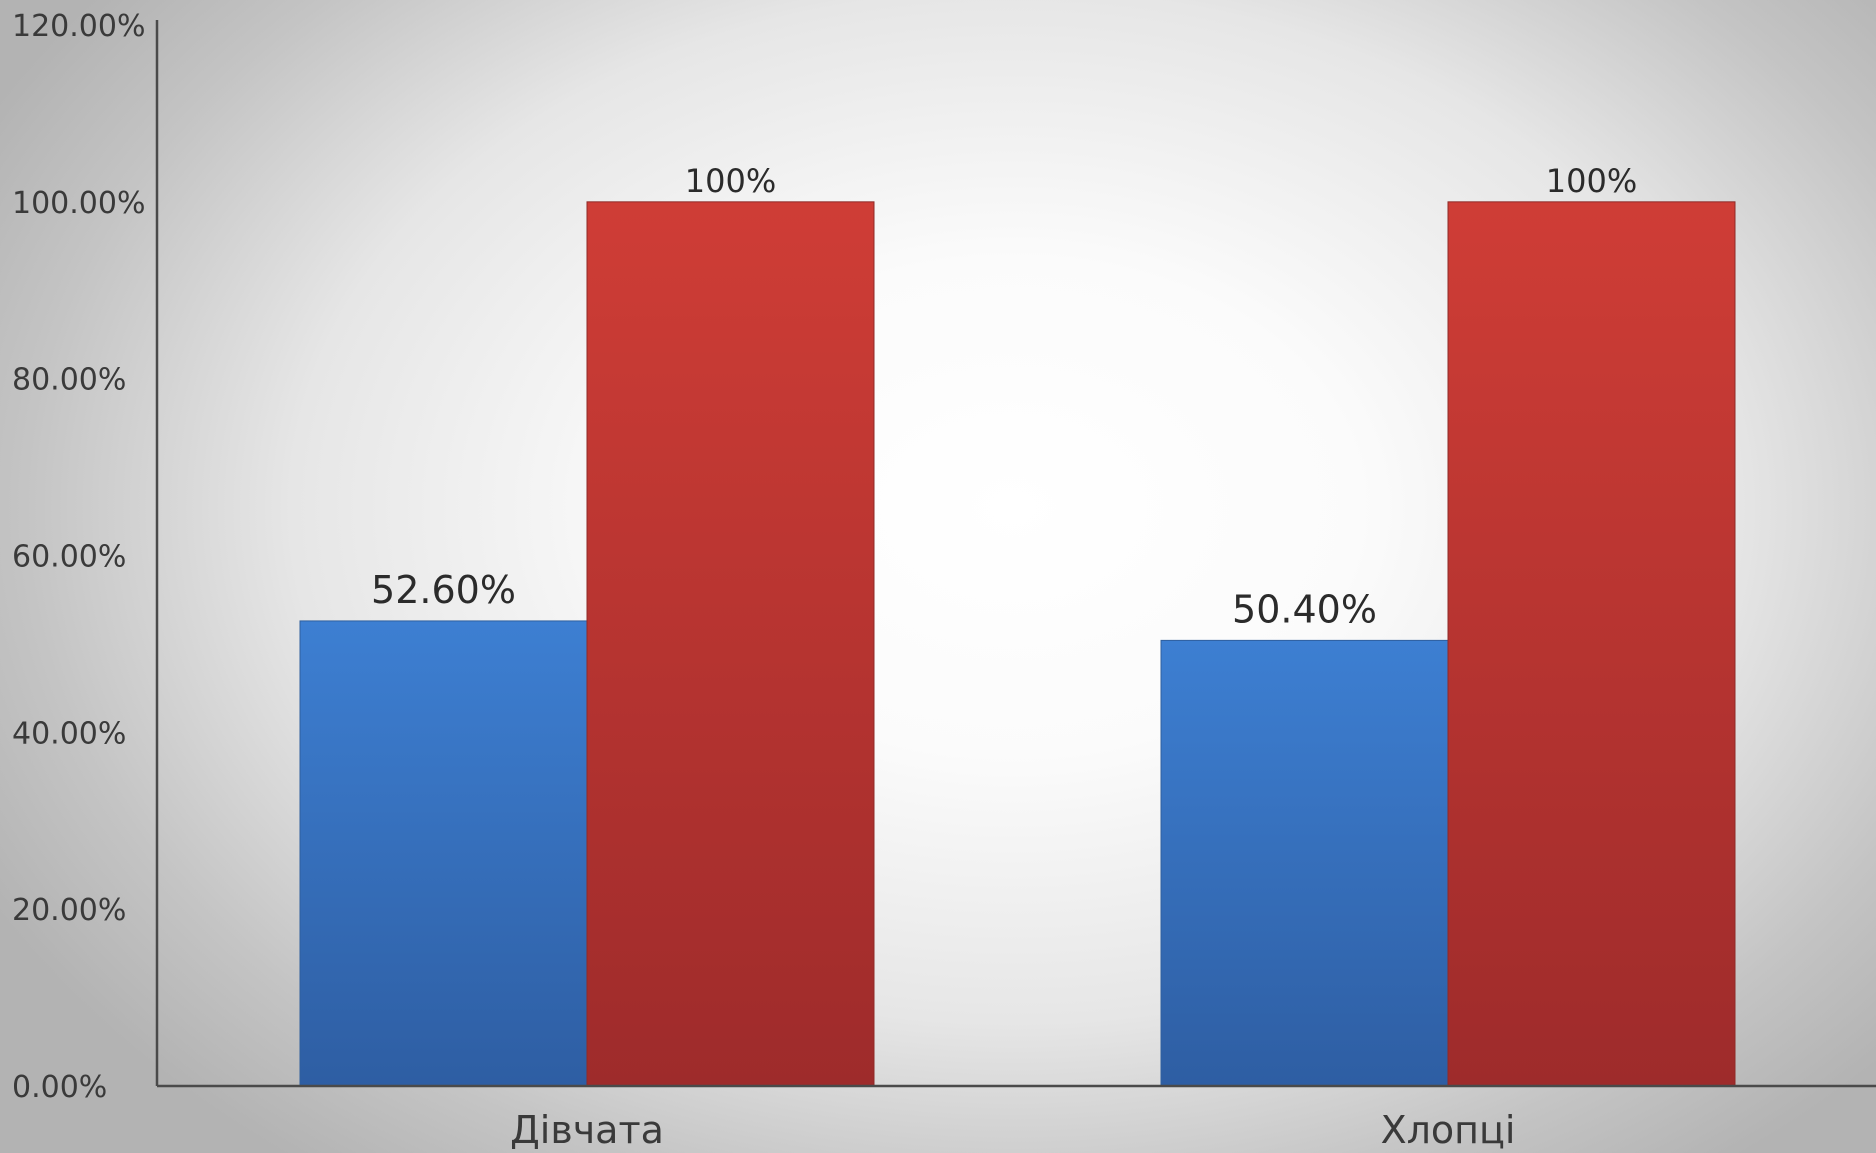 The height and width of the screenshot is (1153, 1876). I want to click on y-tick-label: 60.00%, so click(69, 557).